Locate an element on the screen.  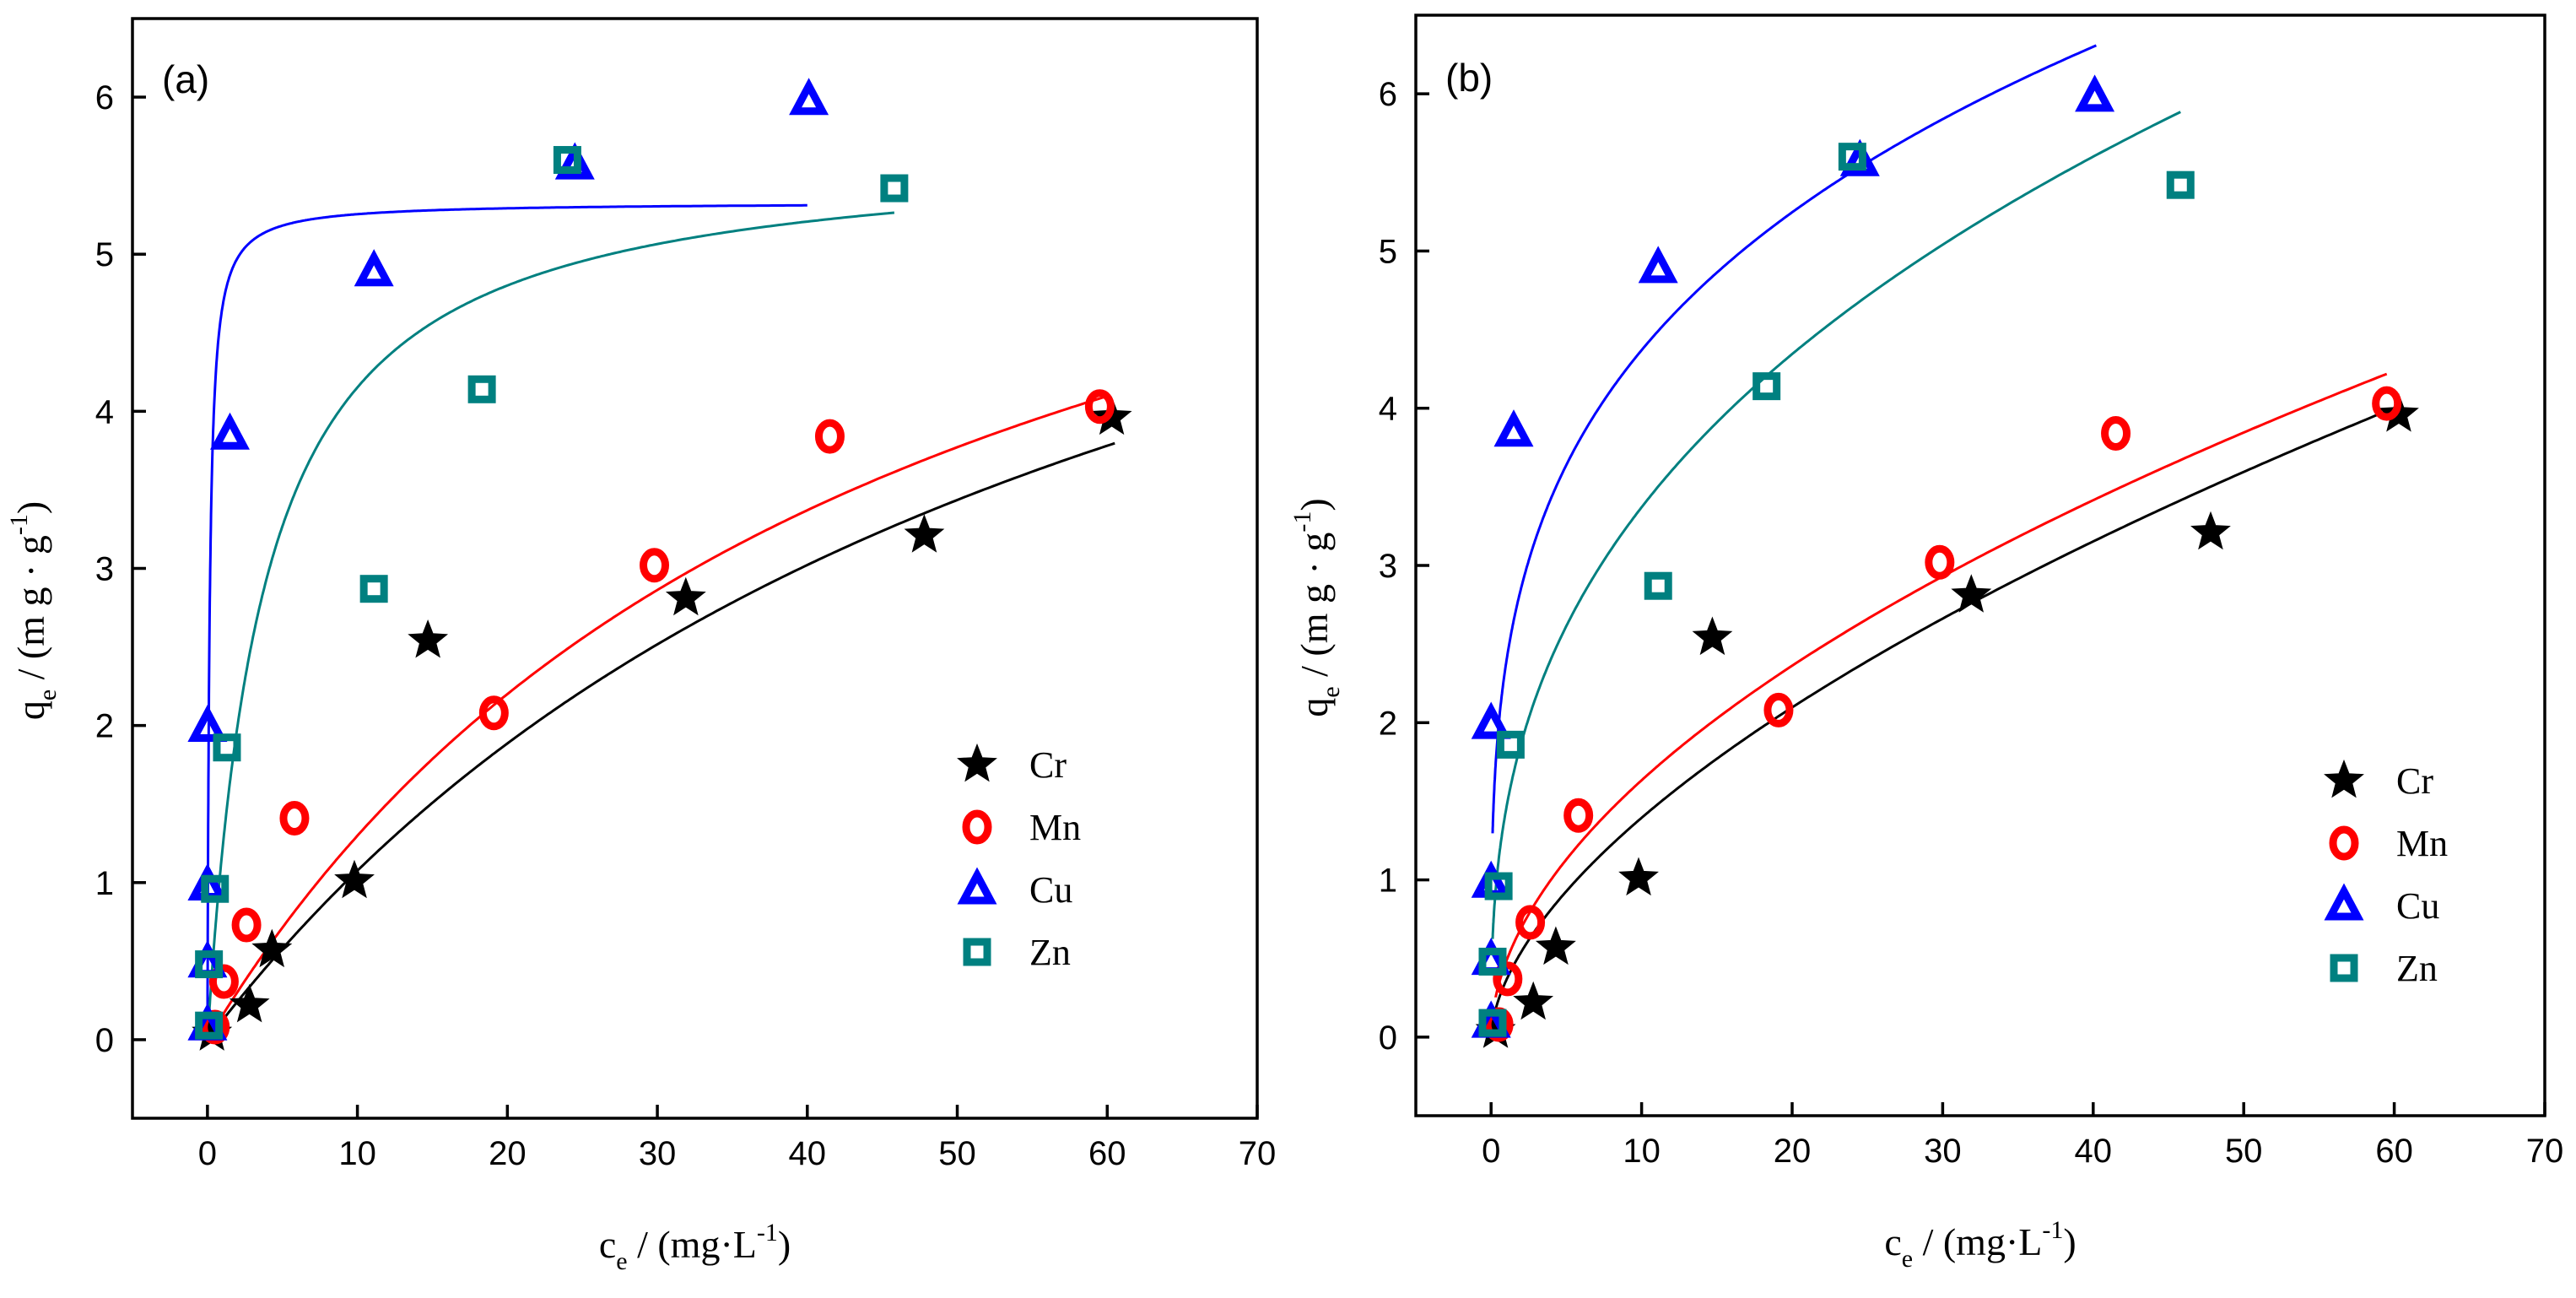
panel-label: (a) is located at coordinates (185, 79).